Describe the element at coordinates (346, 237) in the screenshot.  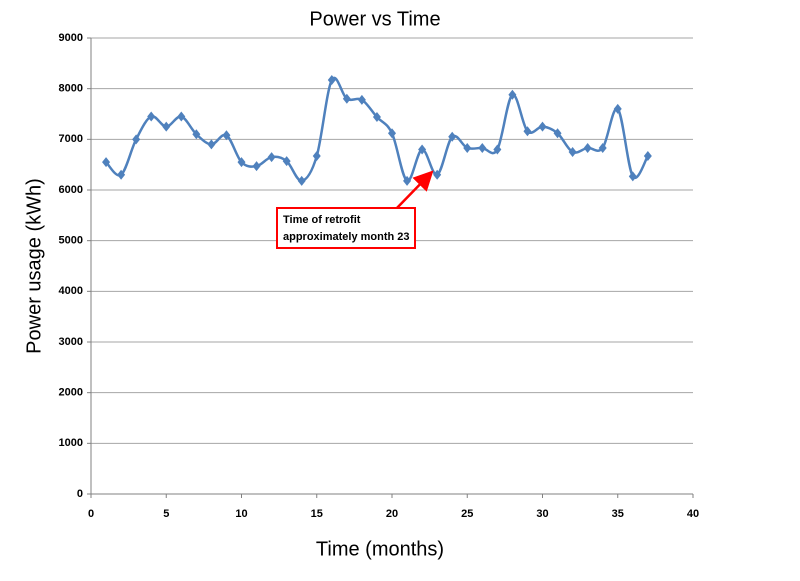
I see `annotation-text: approximately month 23` at that location.